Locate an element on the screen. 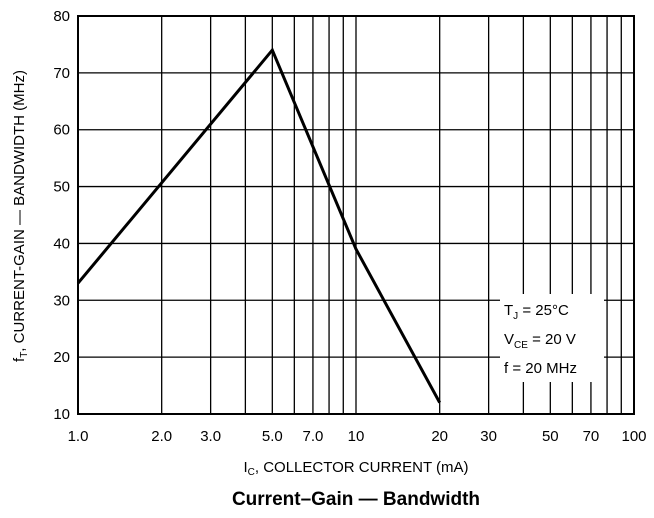 The width and height of the screenshot is (654, 518). y-tick-label-2: 30 is located at coordinates (61, 300).